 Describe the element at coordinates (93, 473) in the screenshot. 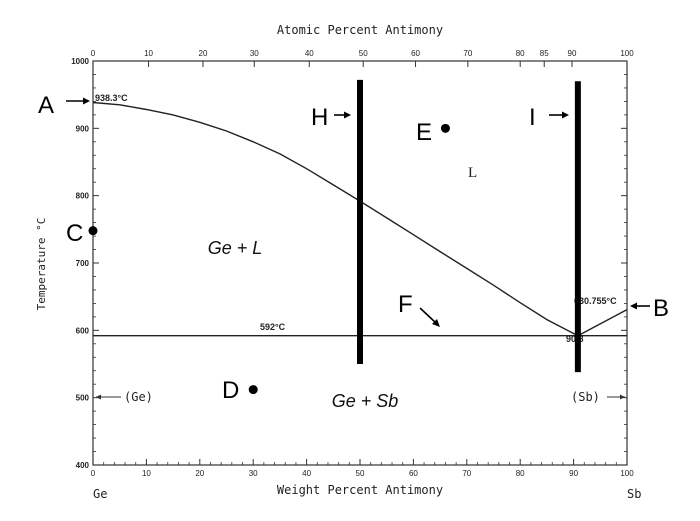

I see `bottom-tick-label: 0` at that location.